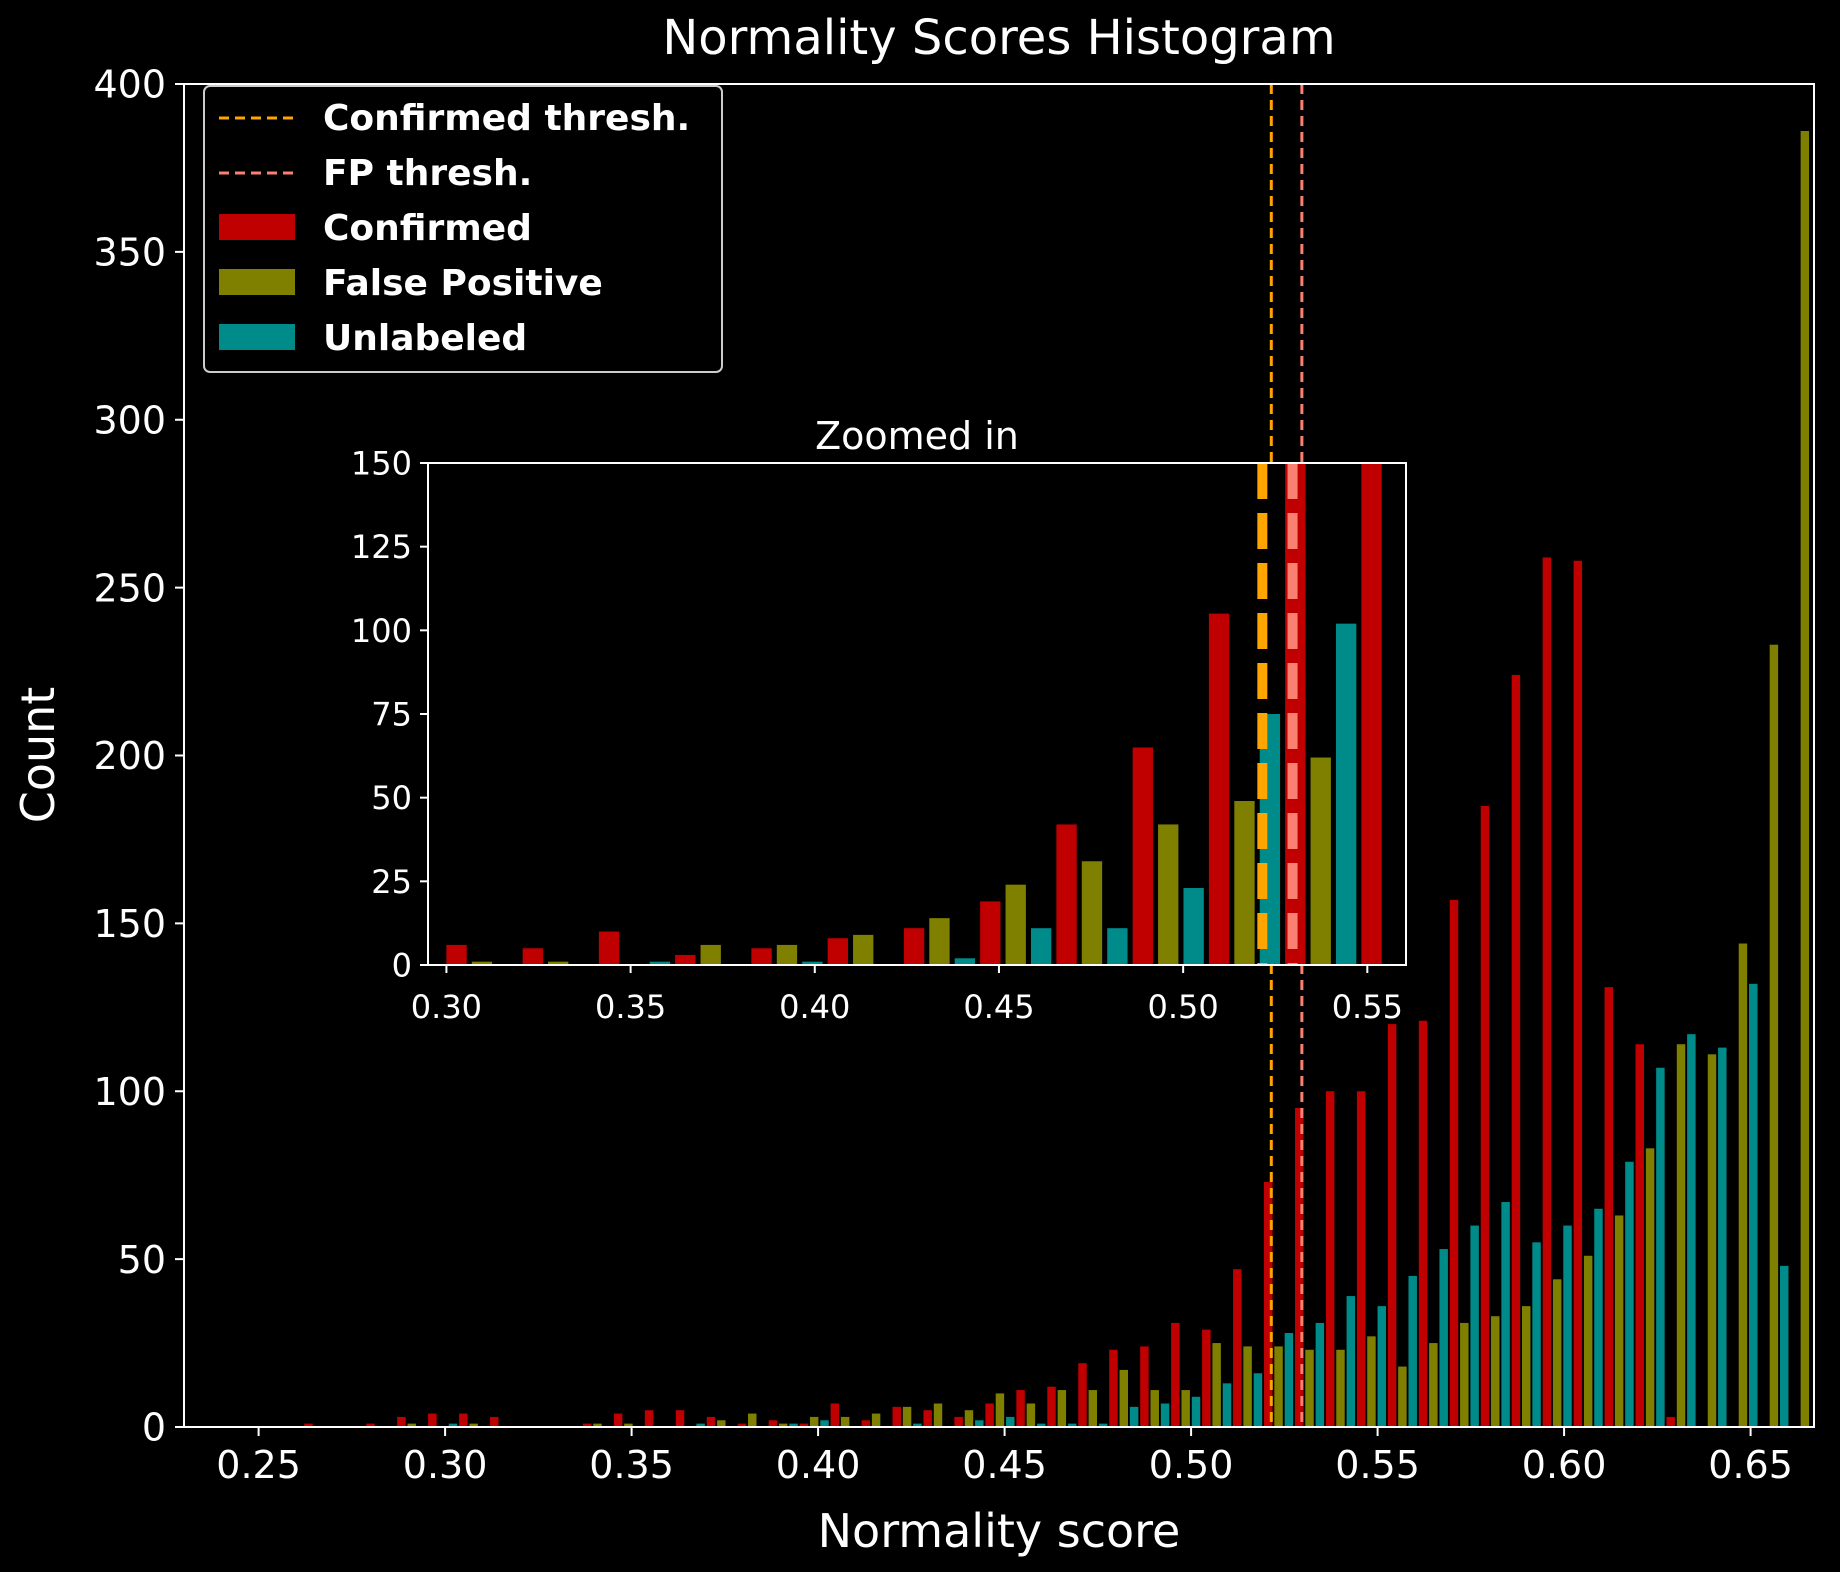 This screenshot has height=1572, width=1840. What do you see at coordinates (1367, 1007) in the screenshot?
I see `inset-x-tick-label: 0.55` at bounding box center [1367, 1007].